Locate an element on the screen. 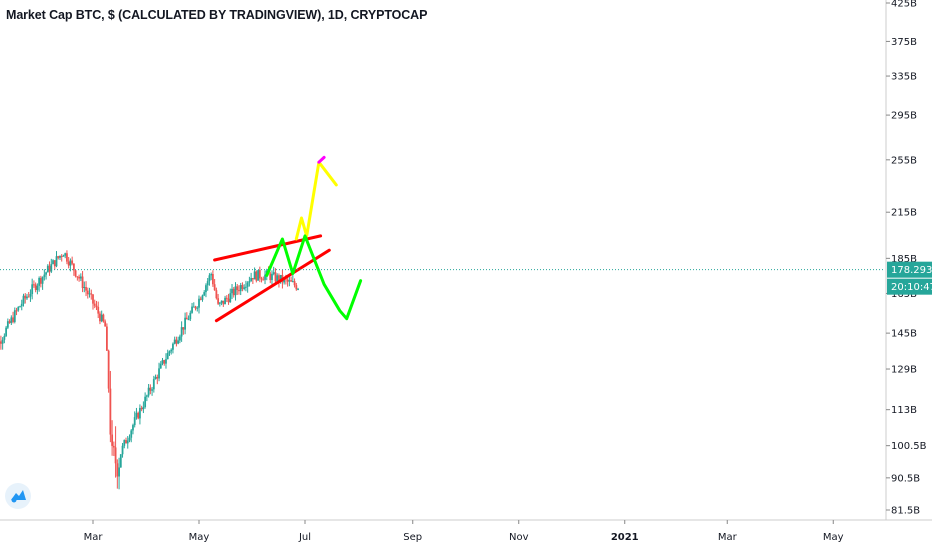 This screenshot has width=932, height=550. time-tick-label: Mar is located at coordinates (728, 537).